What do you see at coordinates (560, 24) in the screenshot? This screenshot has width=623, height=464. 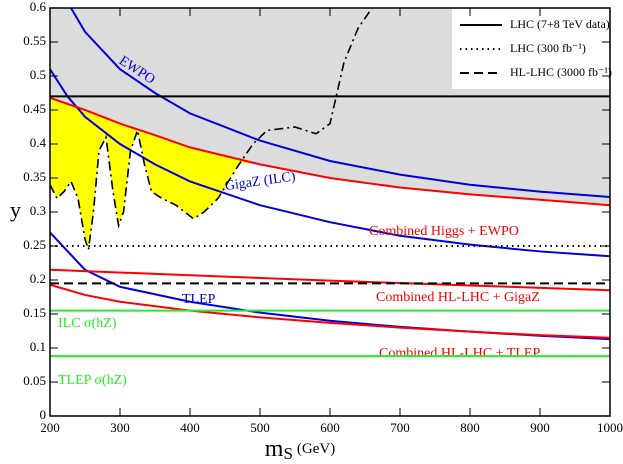 I see `legend-label: LHC (7+8 TeV data)` at bounding box center [560, 24].